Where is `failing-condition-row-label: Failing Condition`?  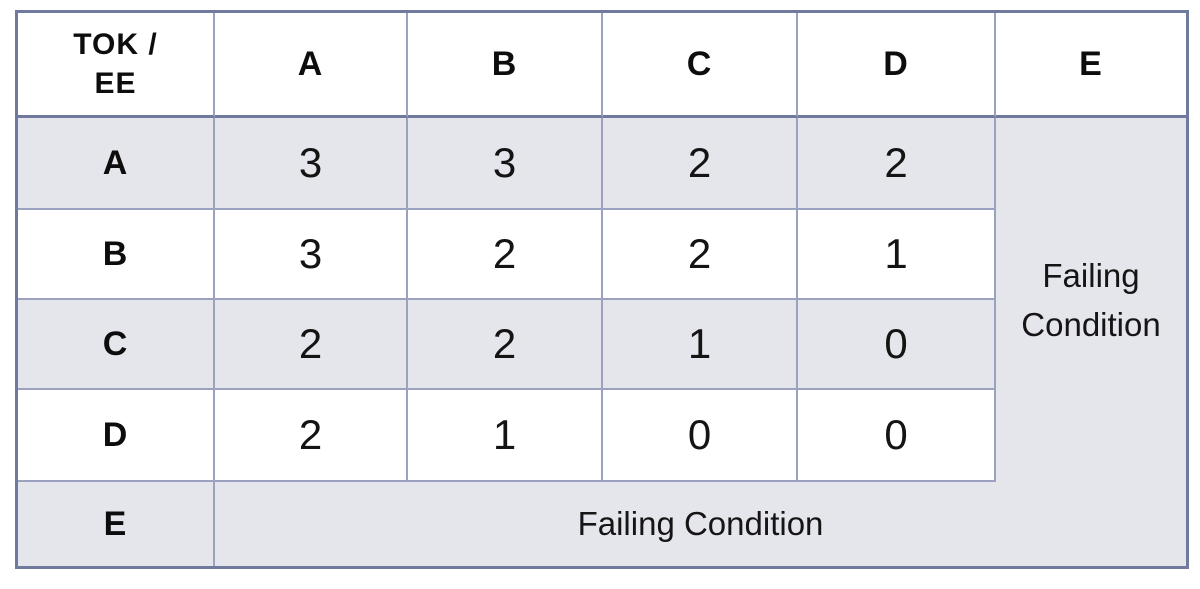
failing-condition-row-label: Failing Condition is located at coordinates (700, 523).